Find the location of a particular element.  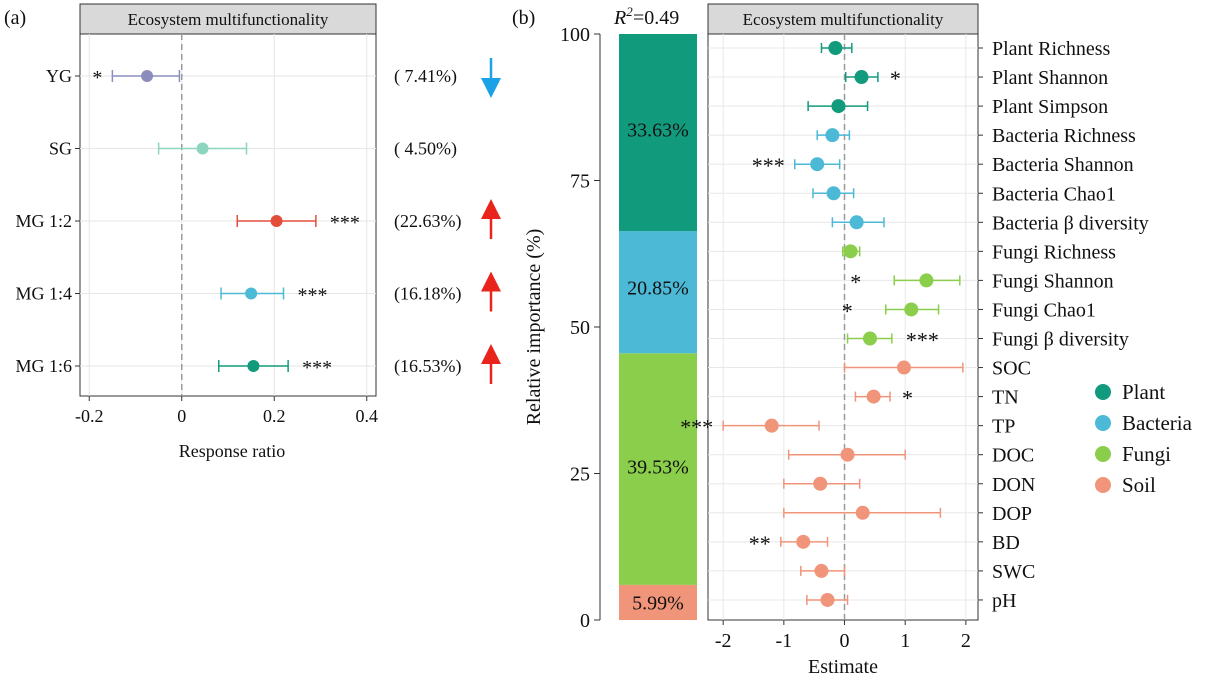

panel-a-percent-label: (16.53%) is located at coordinates (427, 366).